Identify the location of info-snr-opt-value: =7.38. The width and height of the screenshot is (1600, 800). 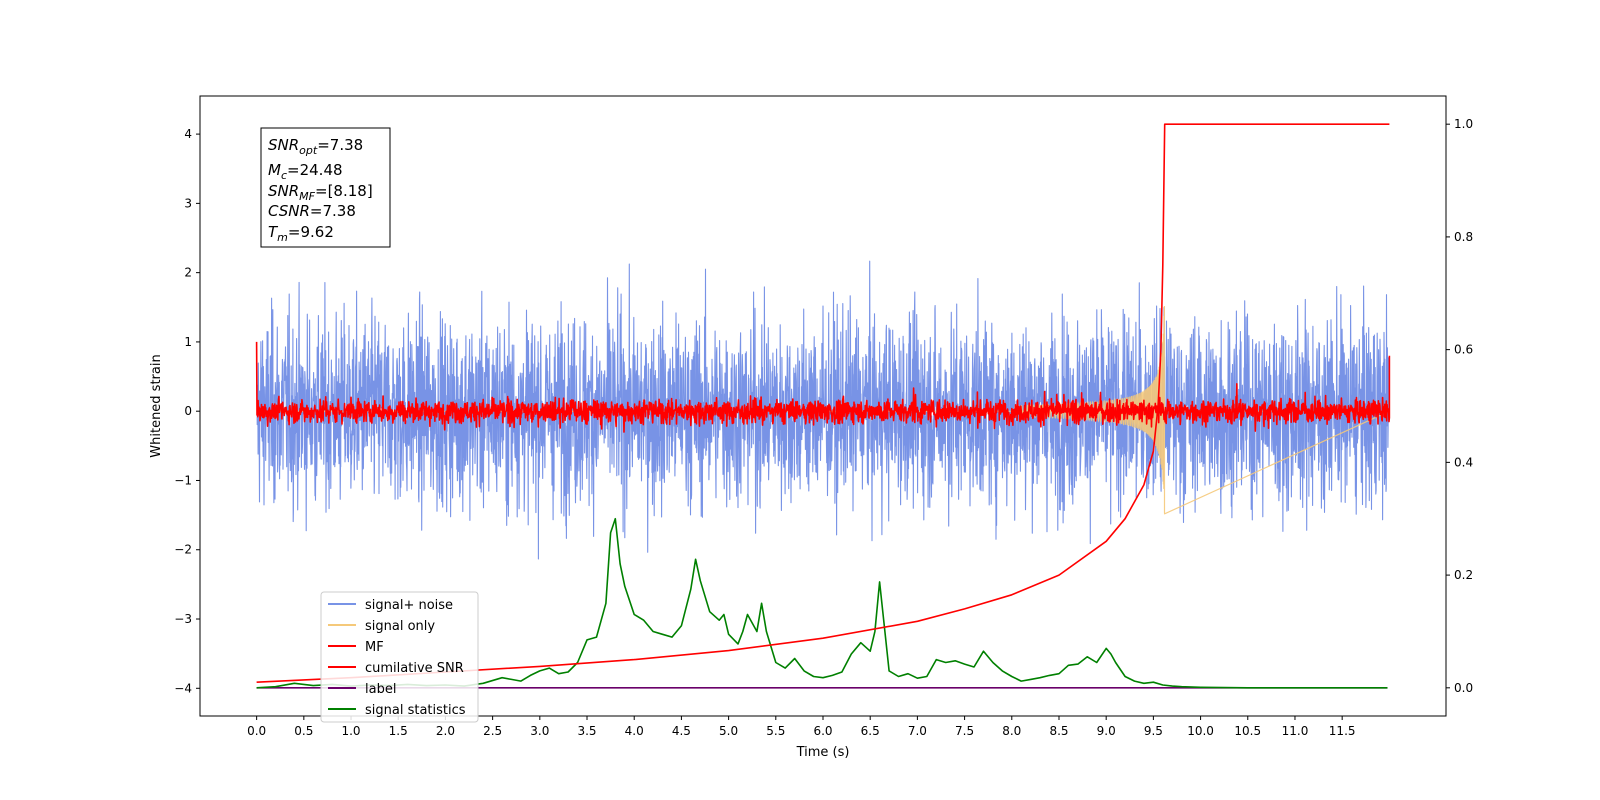
(340, 145).